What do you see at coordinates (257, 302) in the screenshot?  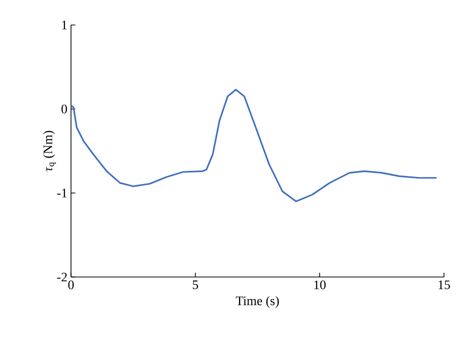 I see `x-axis-title: Time (s)` at bounding box center [257, 302].